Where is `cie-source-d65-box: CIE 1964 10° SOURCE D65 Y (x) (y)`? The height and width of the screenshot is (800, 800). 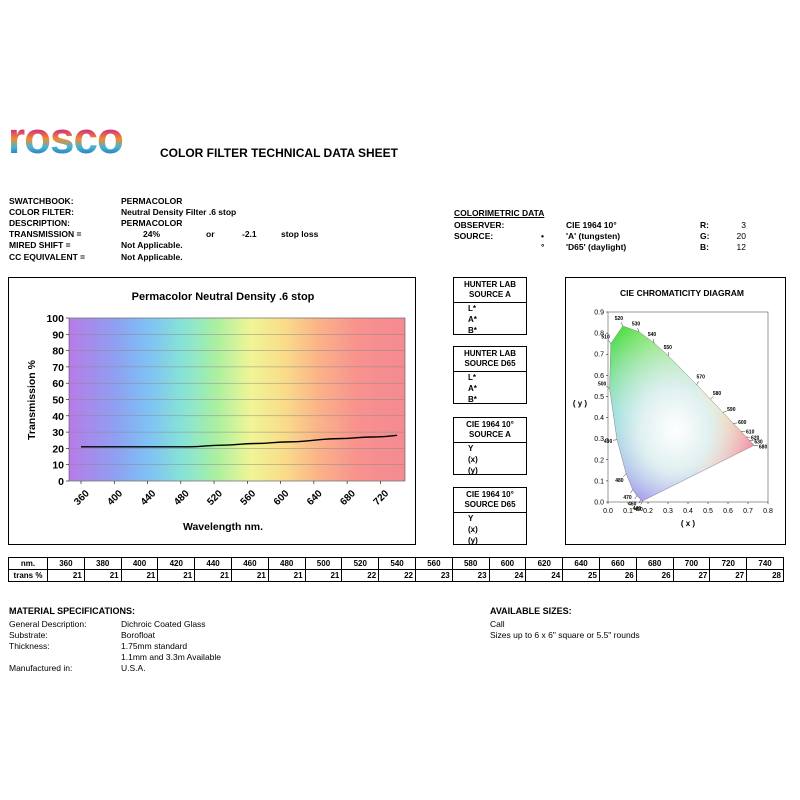
cie-source-d65-box: CIE 1964 10° SOURCE D65 Y (x) (y) is located at coordinates (490, 516).